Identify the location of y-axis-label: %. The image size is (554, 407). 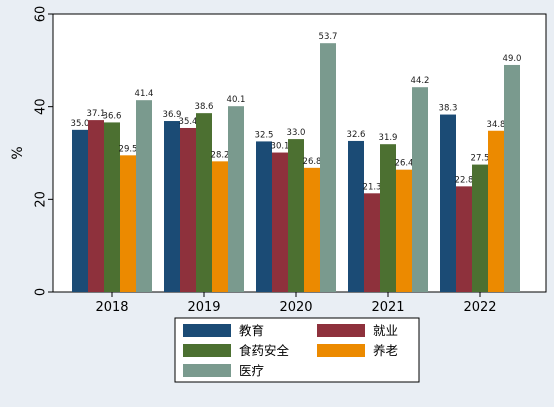
(18, 152).